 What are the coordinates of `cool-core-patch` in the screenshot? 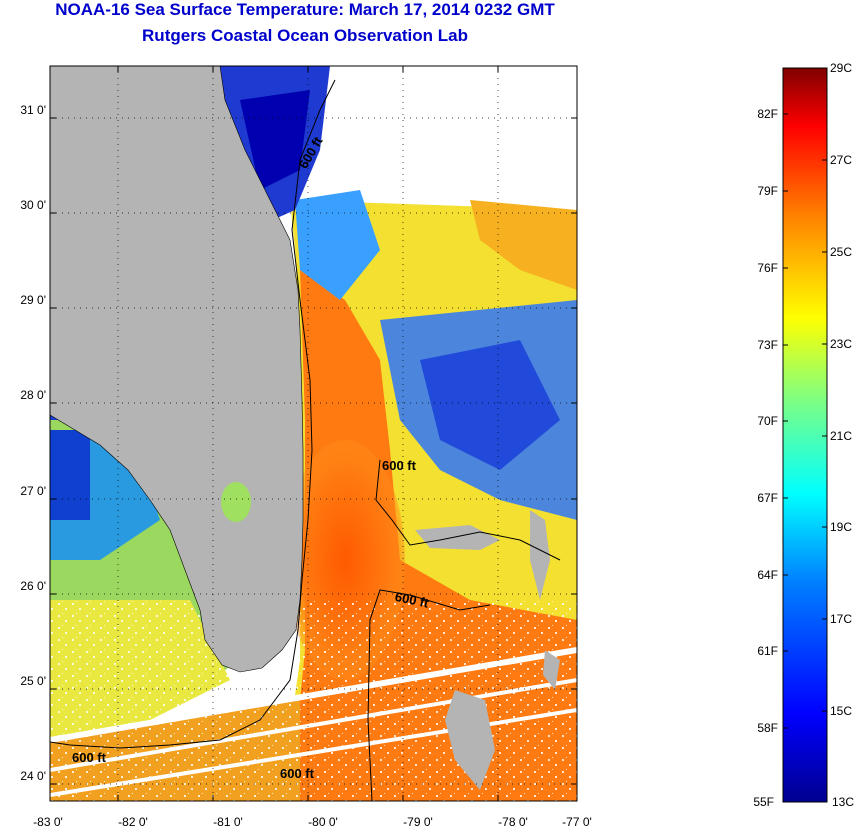 It's located at (490, 405).